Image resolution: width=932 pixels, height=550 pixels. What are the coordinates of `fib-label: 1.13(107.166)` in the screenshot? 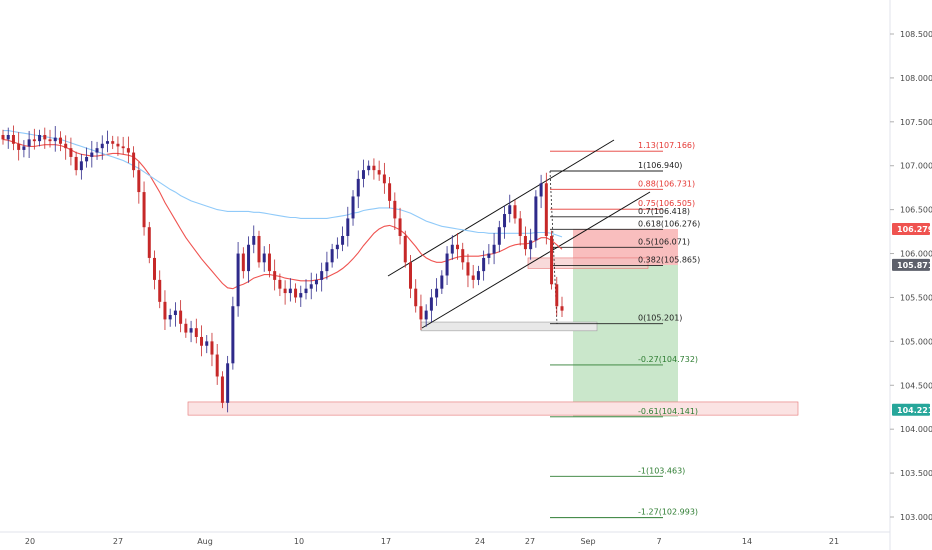 It's located at (666, 145).